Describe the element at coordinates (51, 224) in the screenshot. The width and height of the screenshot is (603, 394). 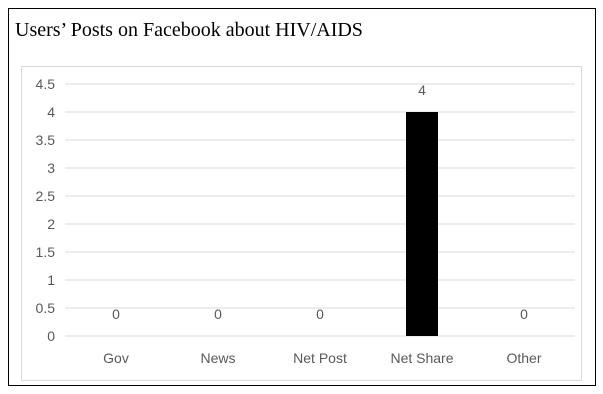
I see `y-tick-label: 2` at that location.